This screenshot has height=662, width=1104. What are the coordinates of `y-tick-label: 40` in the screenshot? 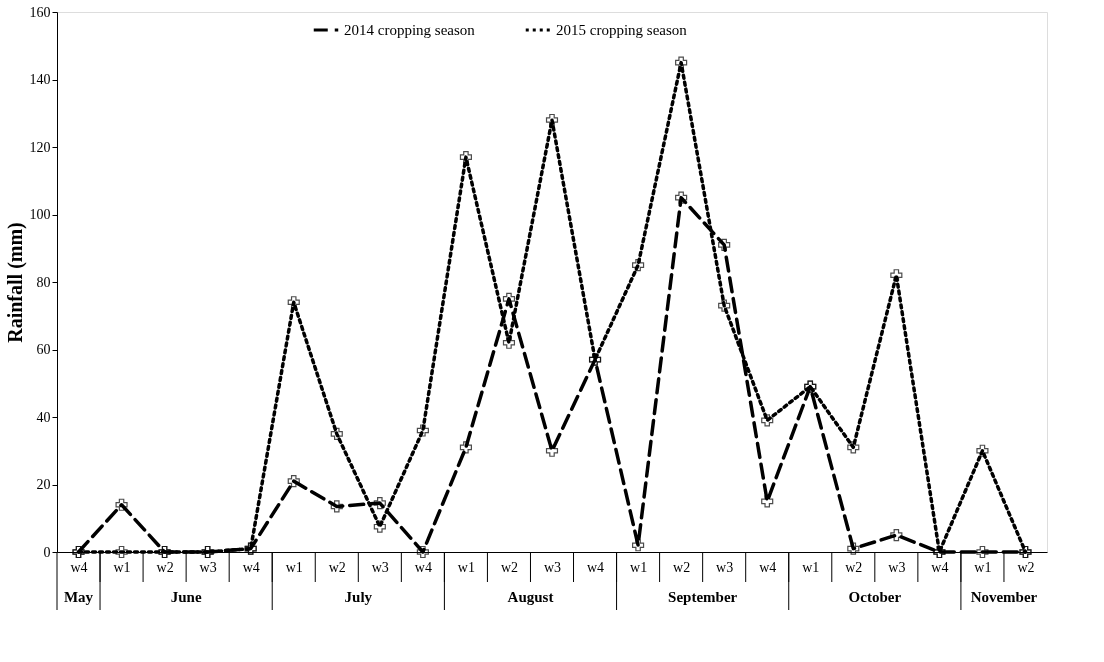 It's located at (43, 417).